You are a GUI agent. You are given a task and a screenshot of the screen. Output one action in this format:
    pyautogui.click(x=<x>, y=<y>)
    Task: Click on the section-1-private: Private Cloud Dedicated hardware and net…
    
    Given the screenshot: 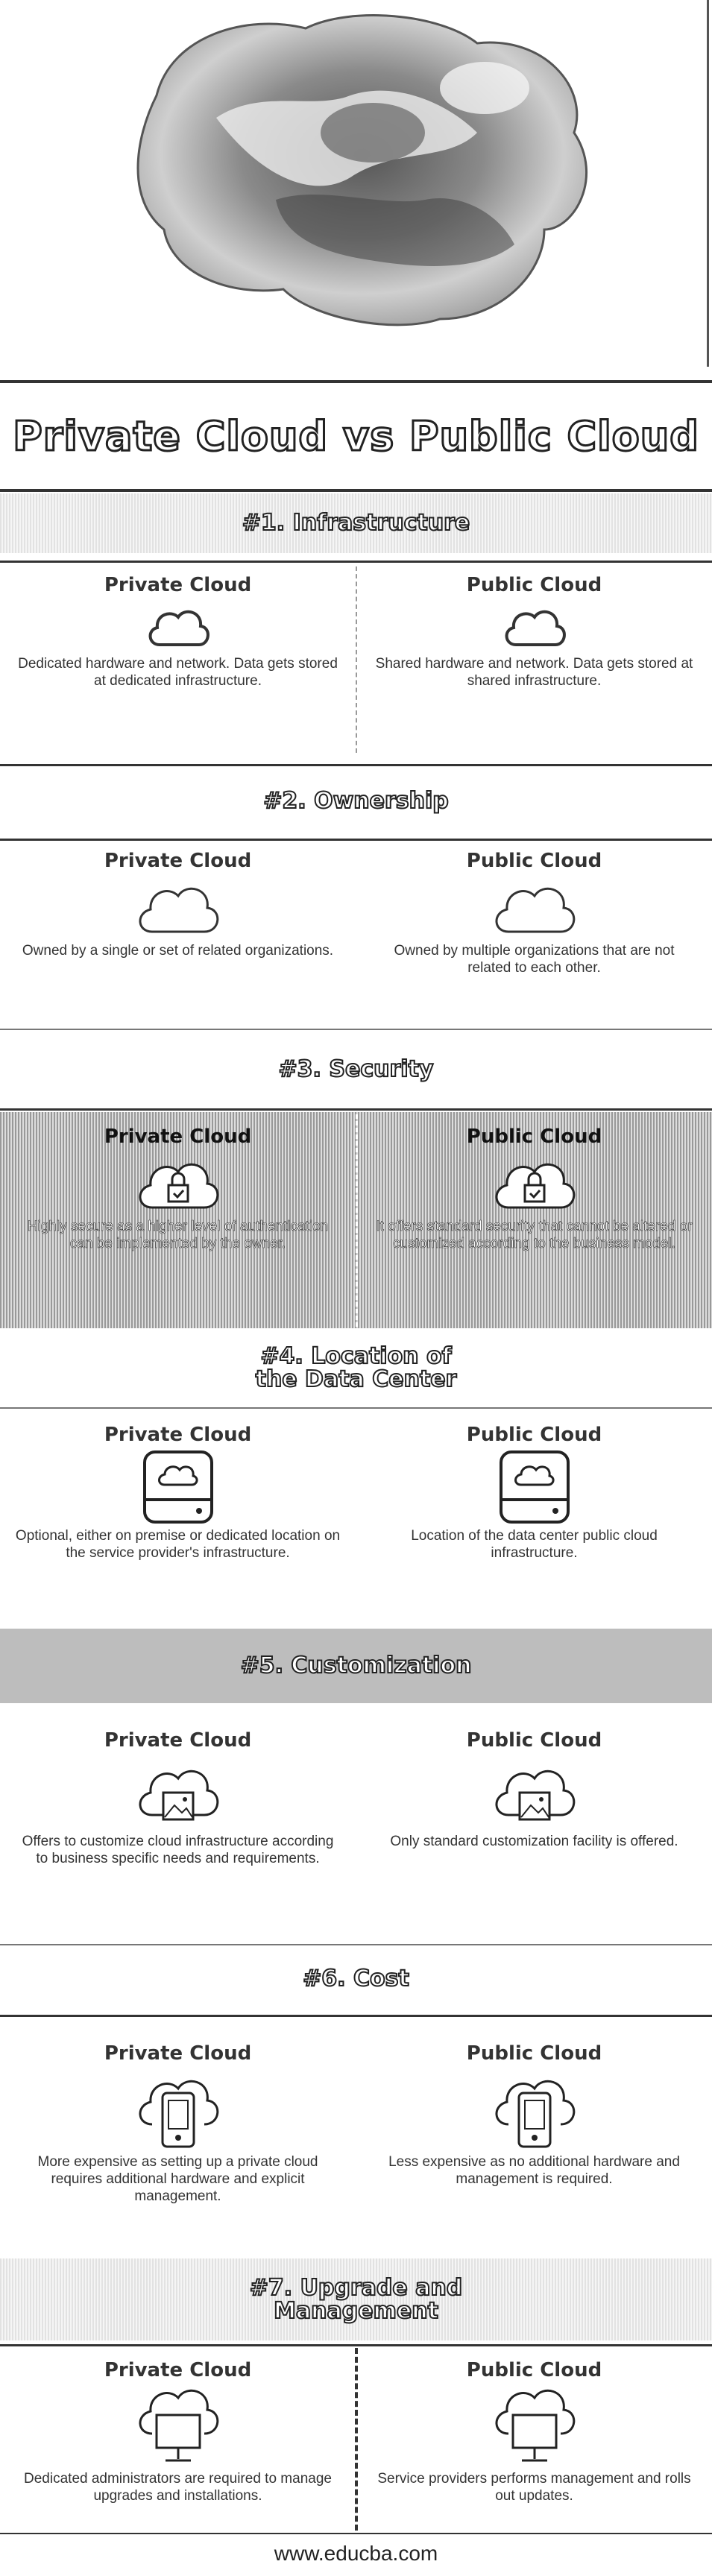 What is the action you would take?
    pyautogui.click(x=178, y=632)
    